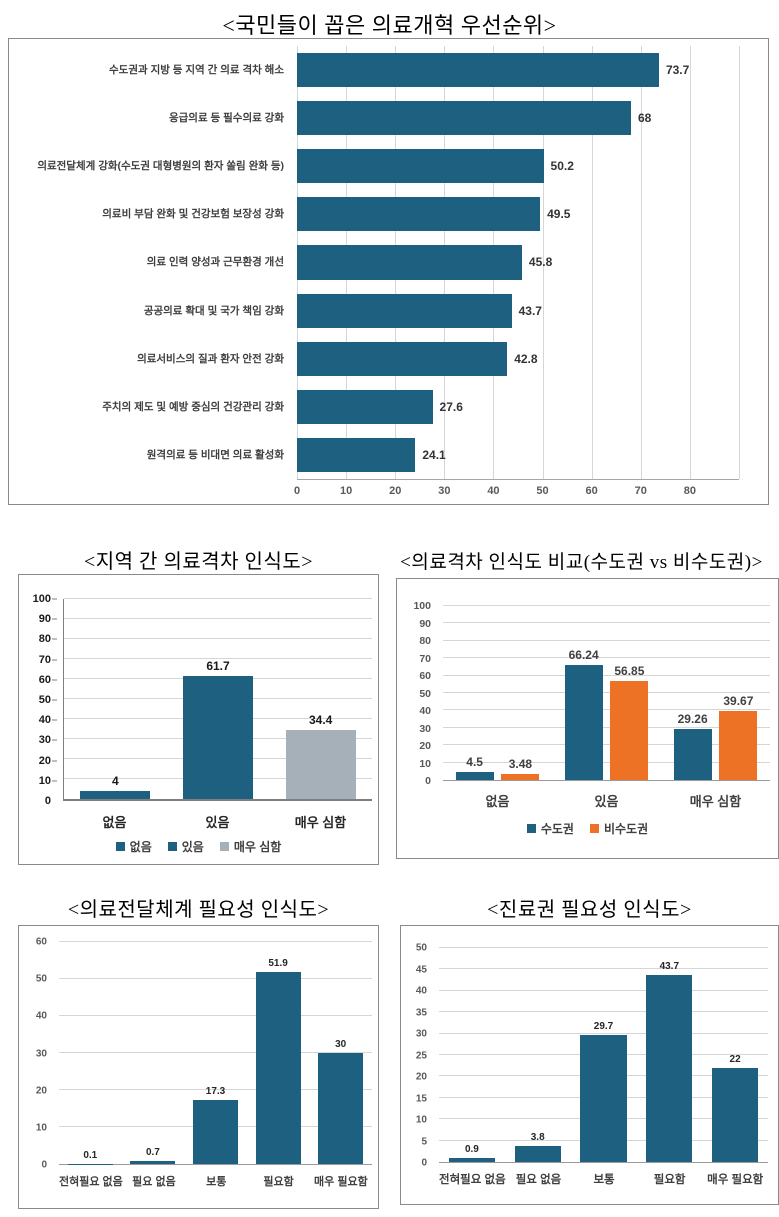 The height and width of the screenshot is (1217, 779). What do you see at coordinates (603, 1026) in the screenshot?
I see `value-label: 29.7` at bounding box center [603, 1026].